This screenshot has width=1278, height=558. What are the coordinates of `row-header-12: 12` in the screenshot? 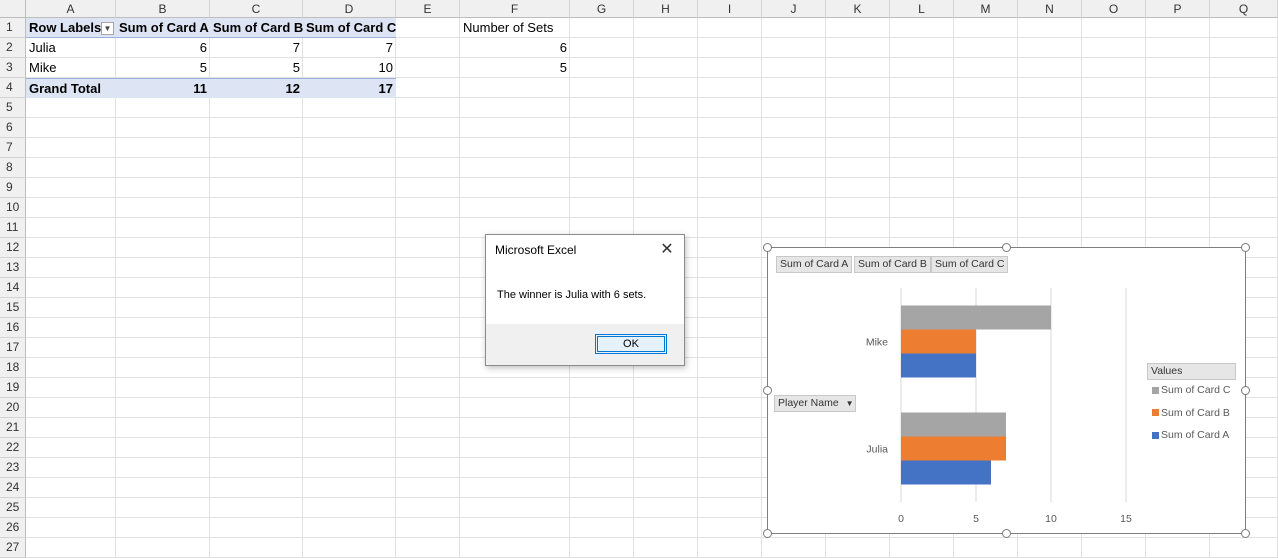 It's located at (13, 248).